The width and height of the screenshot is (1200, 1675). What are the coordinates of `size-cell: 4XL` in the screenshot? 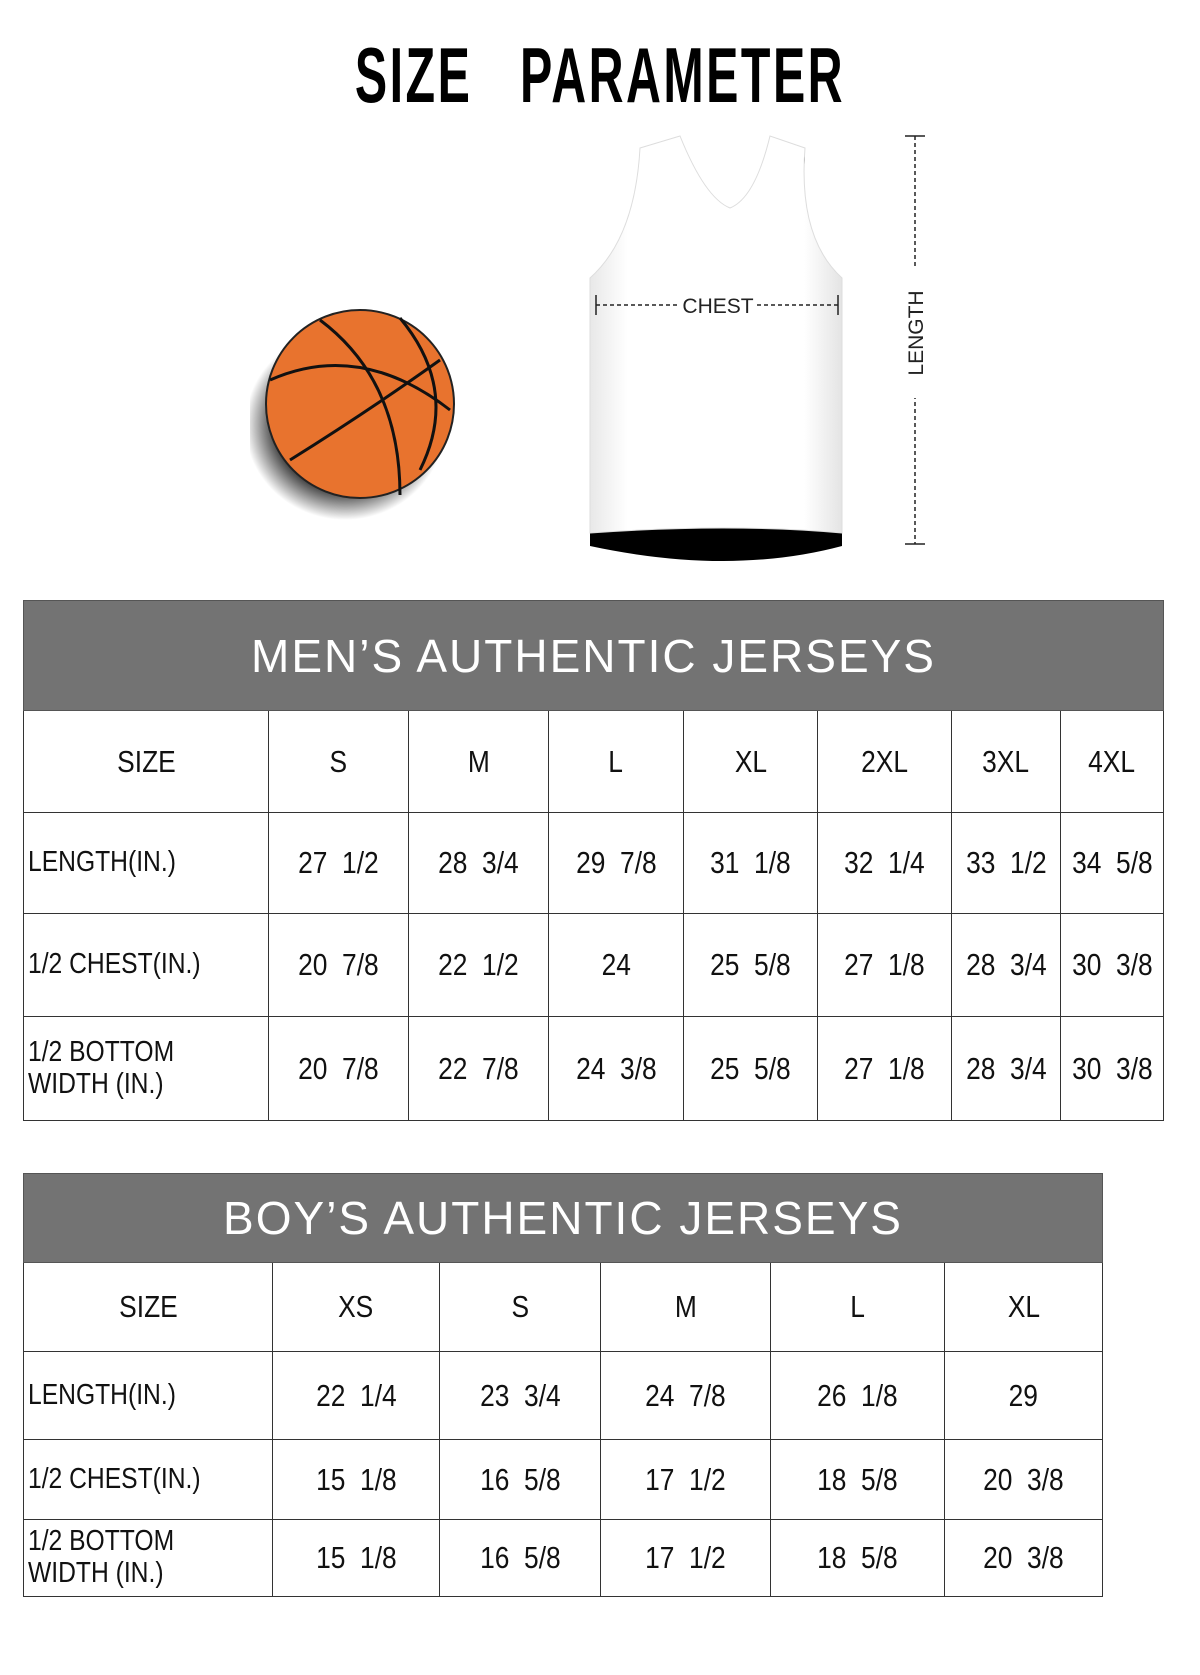 It's located at (1112, 761).